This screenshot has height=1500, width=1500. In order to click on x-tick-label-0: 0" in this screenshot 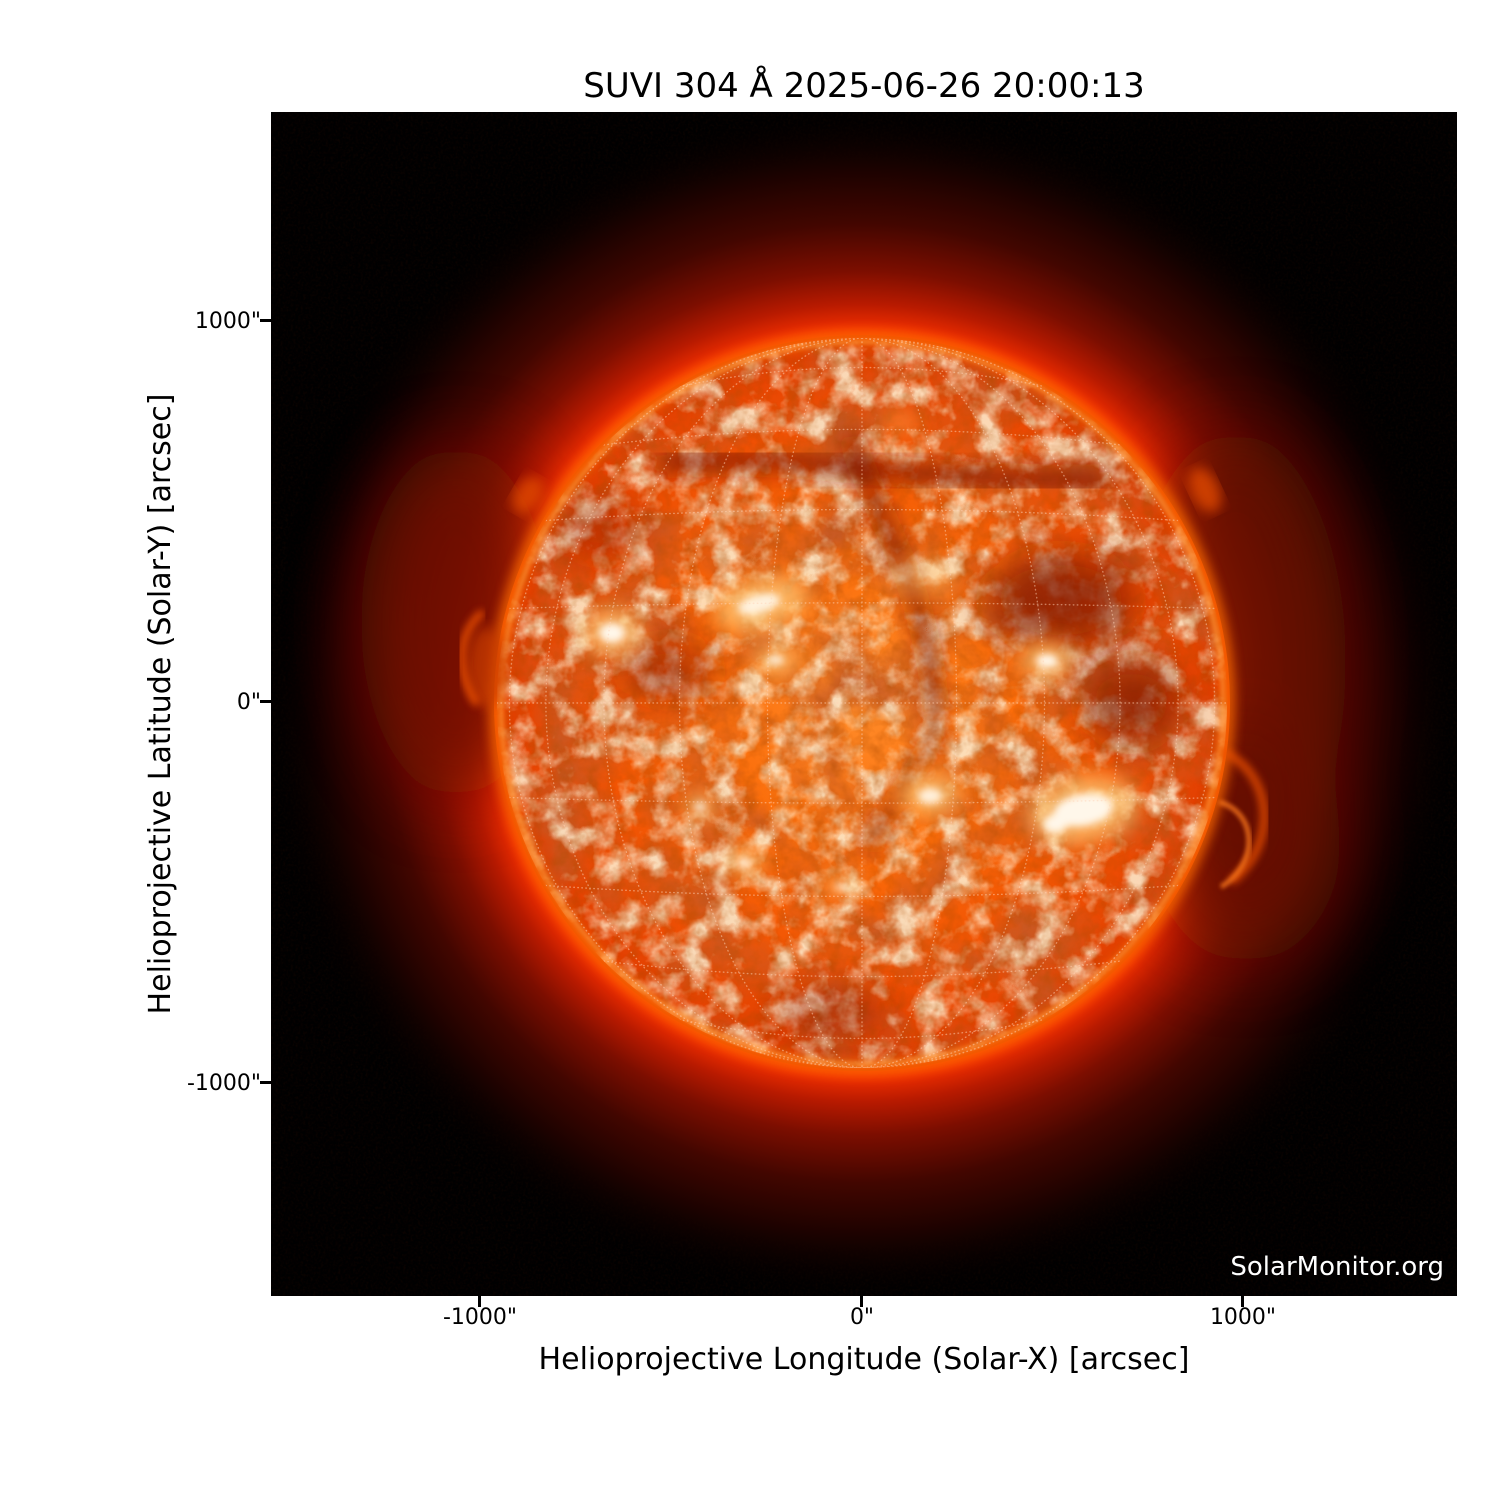, I will do `click(862, 1317)`.